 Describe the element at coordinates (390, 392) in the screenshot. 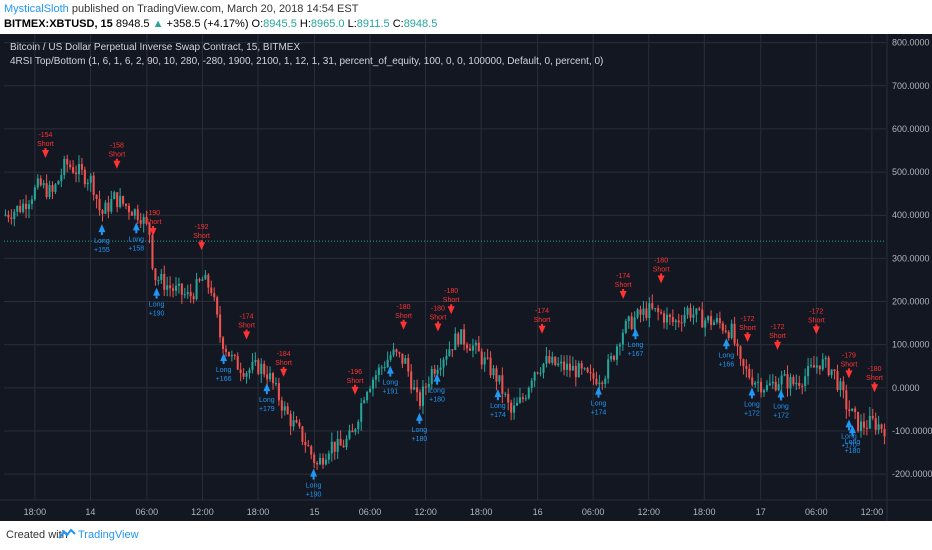

I see `long-amount: +191` at that location.